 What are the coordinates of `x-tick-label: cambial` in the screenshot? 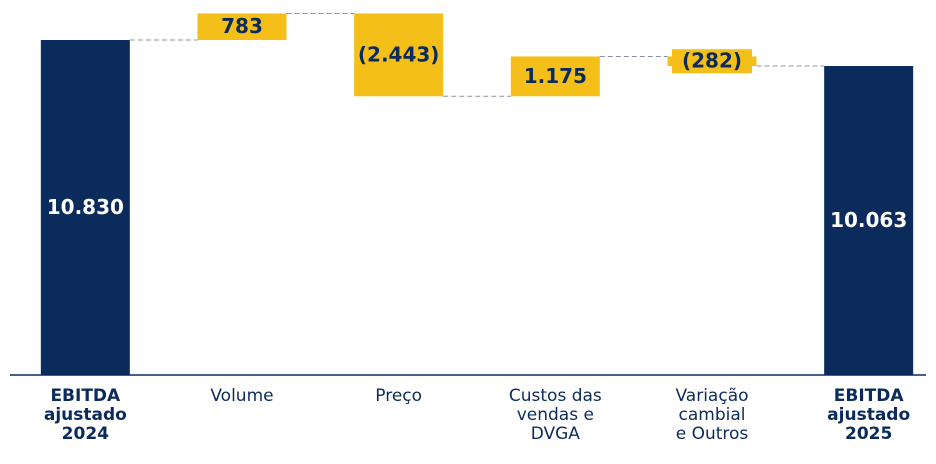 It's located at (712, 415).